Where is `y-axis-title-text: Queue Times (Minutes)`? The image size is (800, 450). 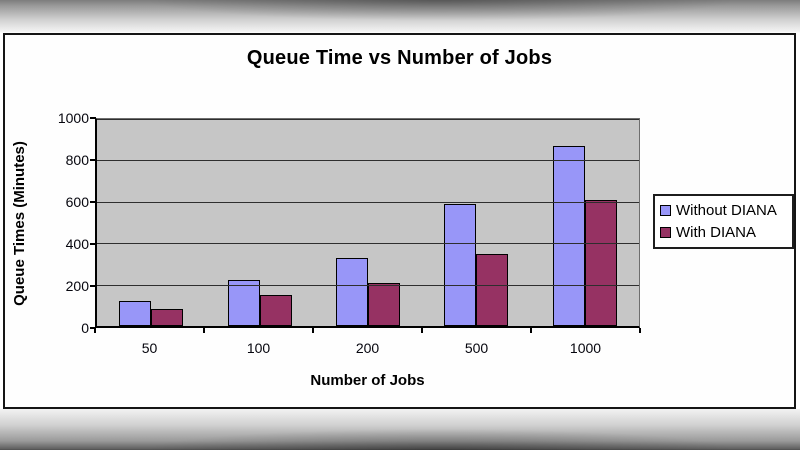
y-axis-title-text: Queue Times (Minutes) is located at coordinates (19, 223).